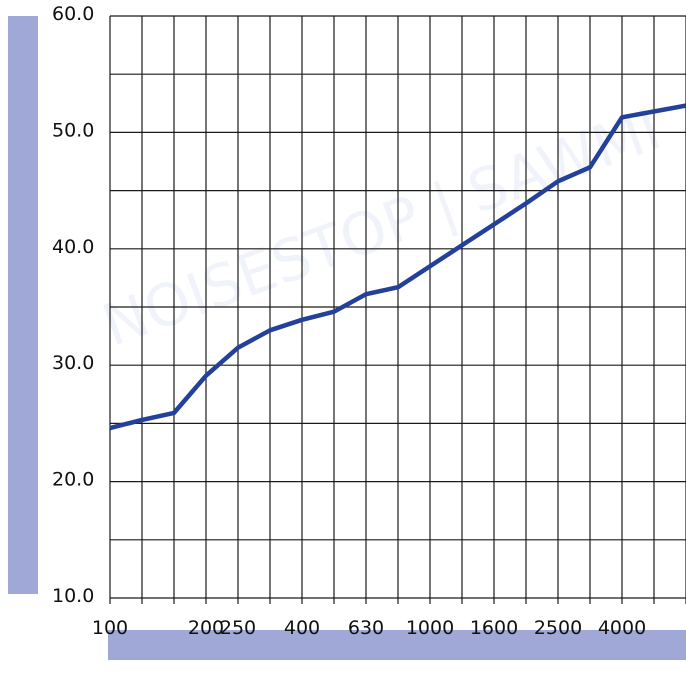  What do you see at coordinates (73, 305) in the screenshot?
I see `y-axis-ticks: 60.0 50.0 40.0 30.0 20.0 10.0` at bounding box center [73, 305].